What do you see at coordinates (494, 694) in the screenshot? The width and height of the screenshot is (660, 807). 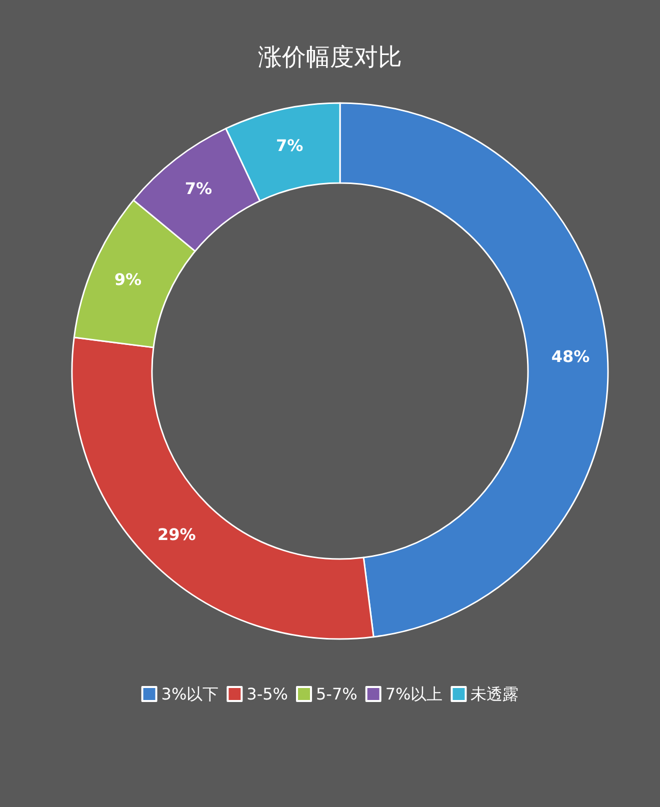 I see `legend-label: 未透露` at bounding box center [494, 694].